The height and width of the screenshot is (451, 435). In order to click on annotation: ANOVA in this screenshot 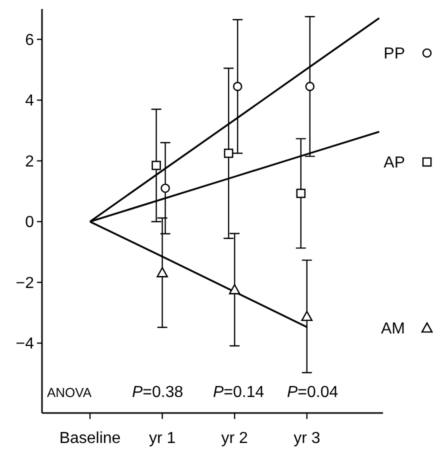, I will do `click(69, 392)`.